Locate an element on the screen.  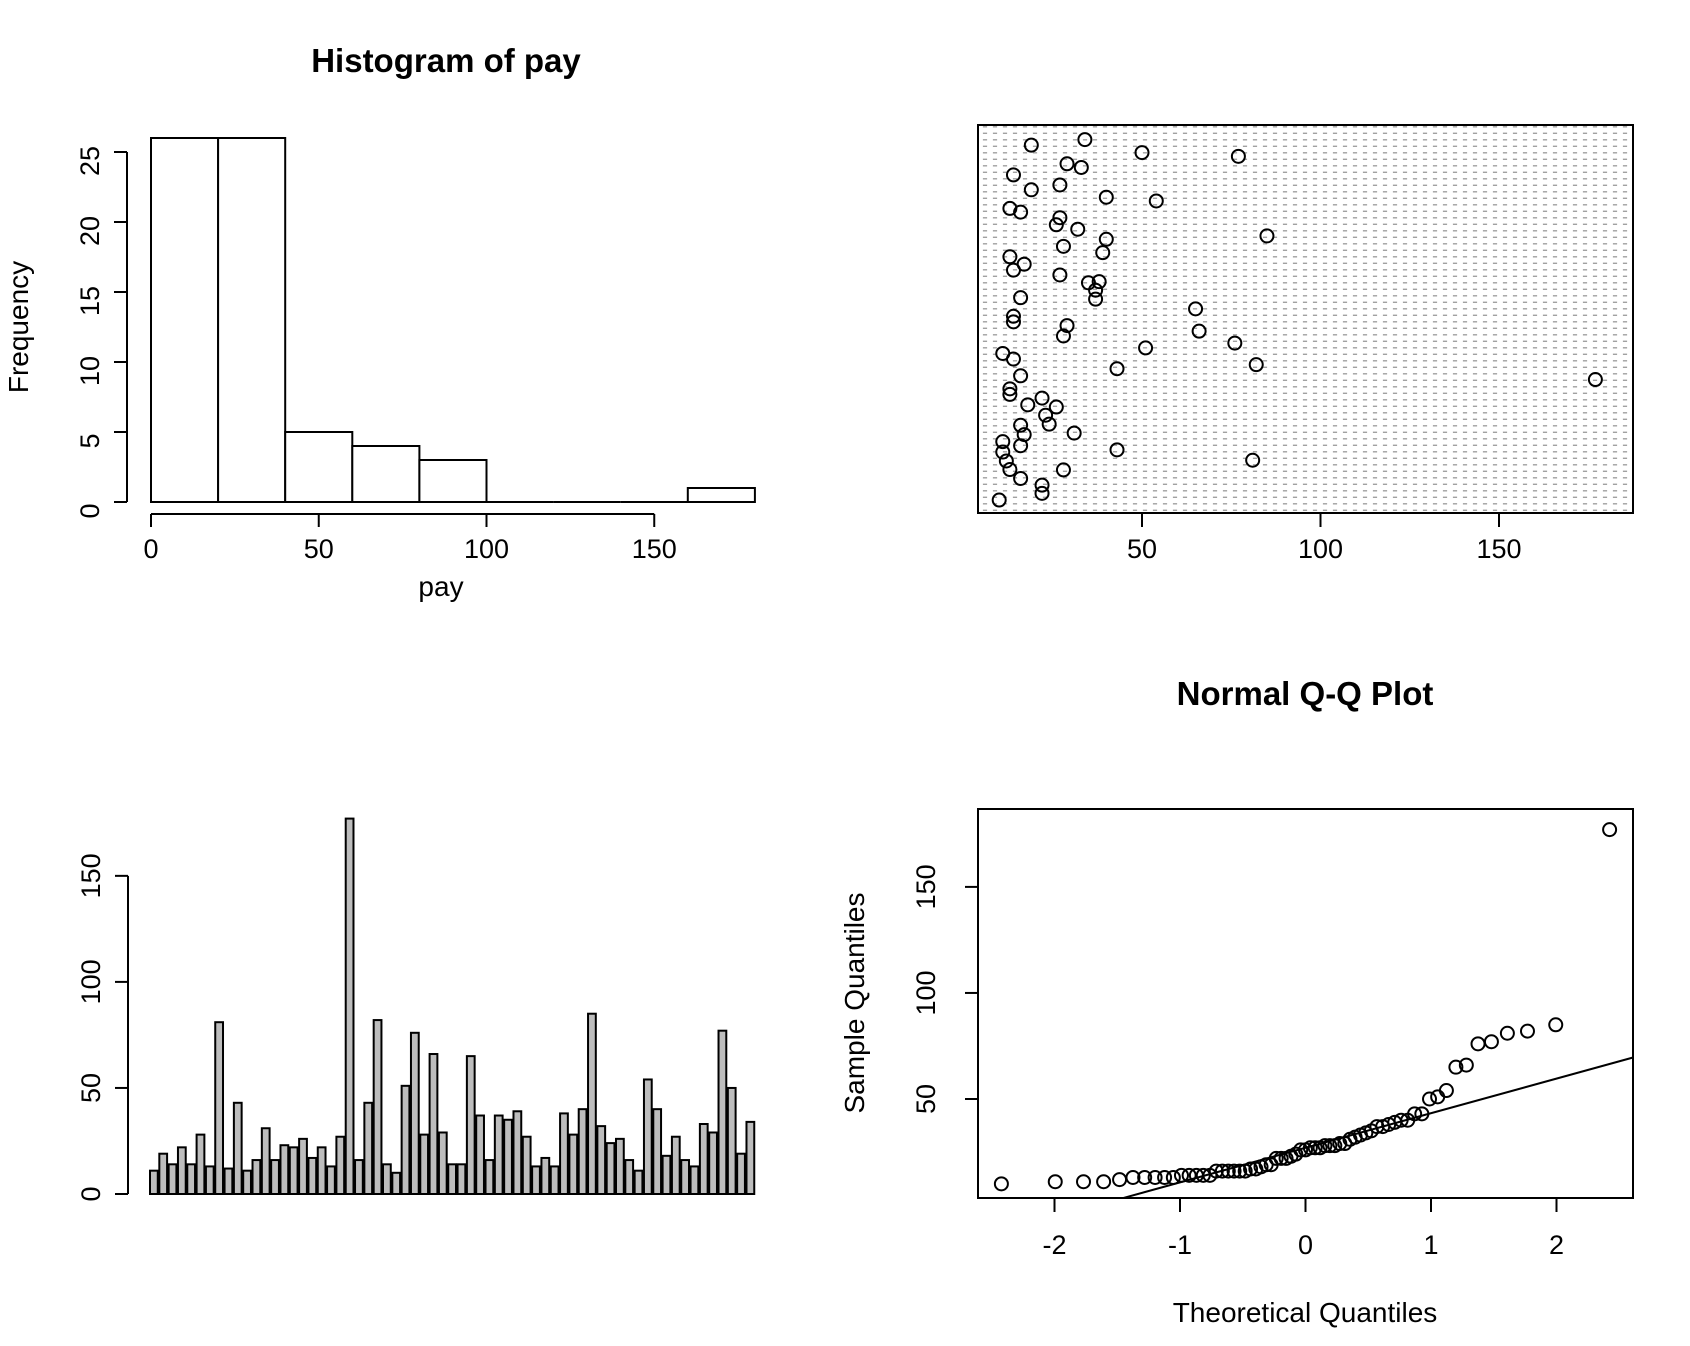
qqplot-box is located at coordinates (1305, 1003).